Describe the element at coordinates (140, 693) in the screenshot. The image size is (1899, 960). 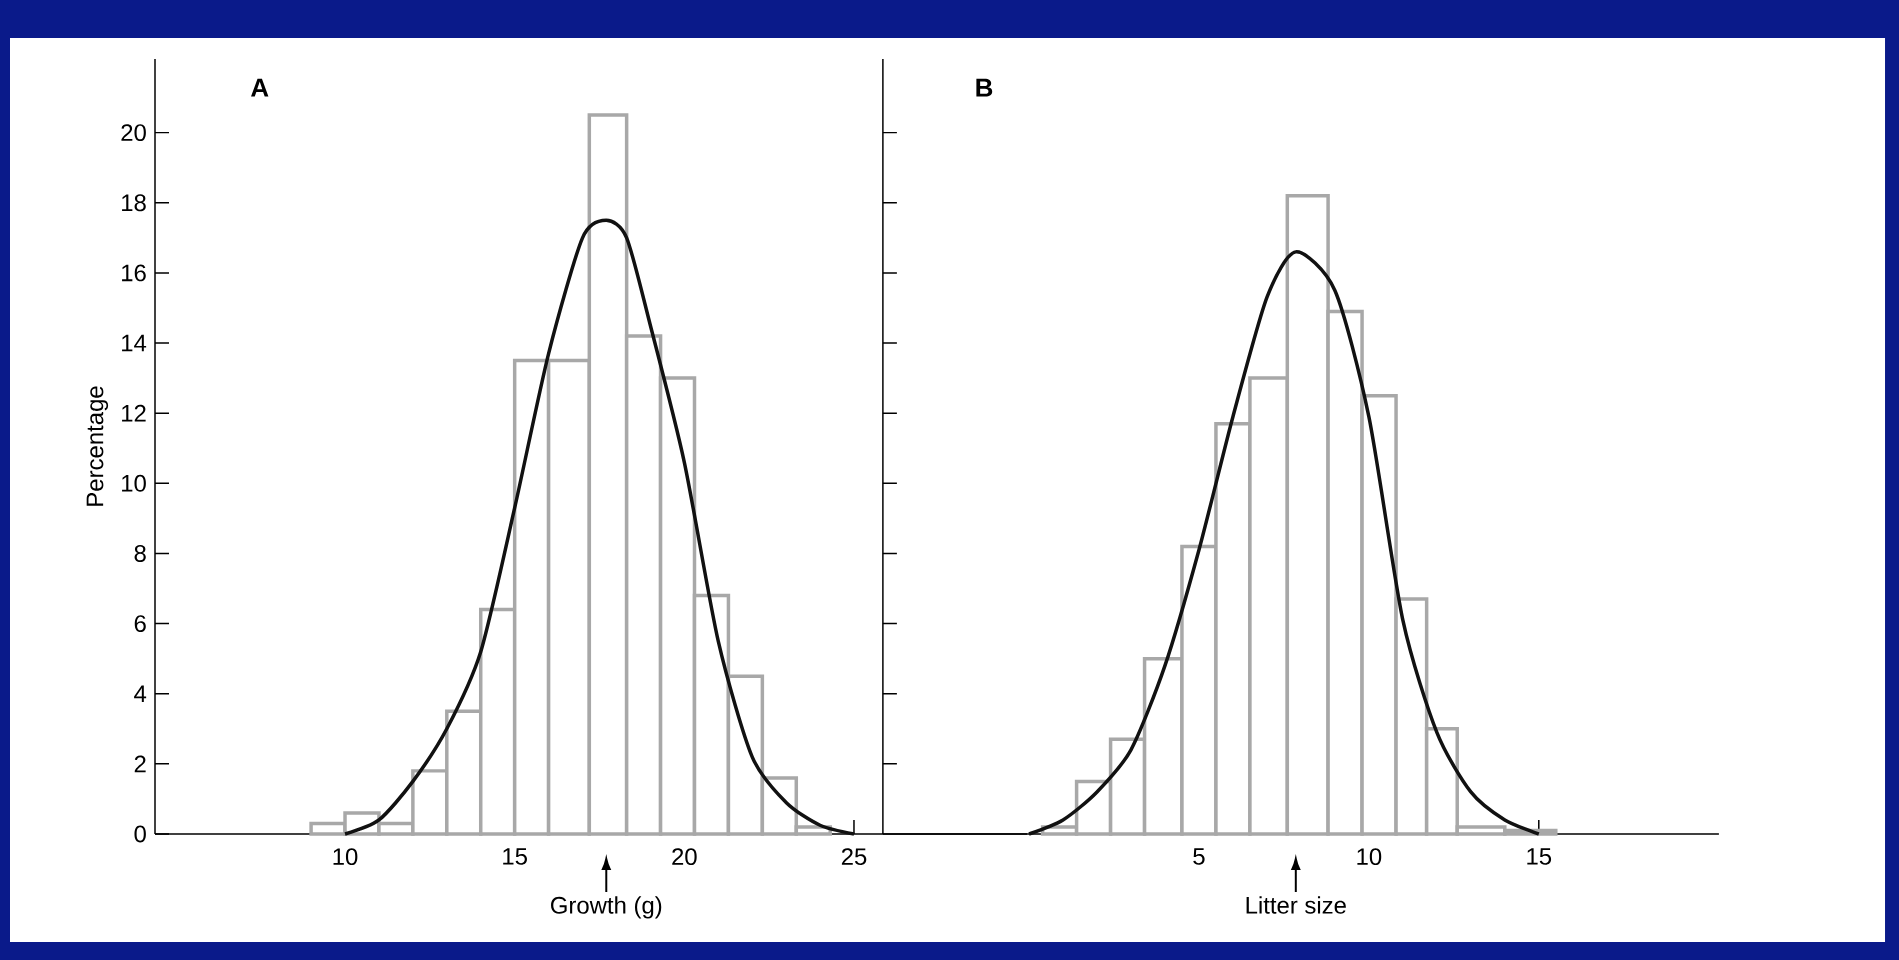
I see `y-tick-label: 4` at that location.